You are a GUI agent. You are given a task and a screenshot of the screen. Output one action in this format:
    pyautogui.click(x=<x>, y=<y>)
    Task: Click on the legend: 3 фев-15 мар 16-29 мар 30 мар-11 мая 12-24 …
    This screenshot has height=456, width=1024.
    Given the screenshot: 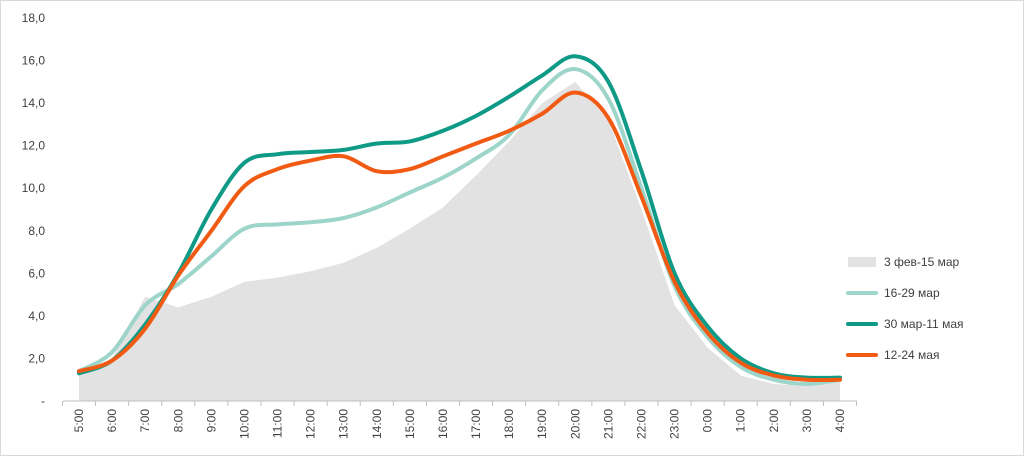 What is the action you would take?
    pyautogui.click(x=905, y=308)
    